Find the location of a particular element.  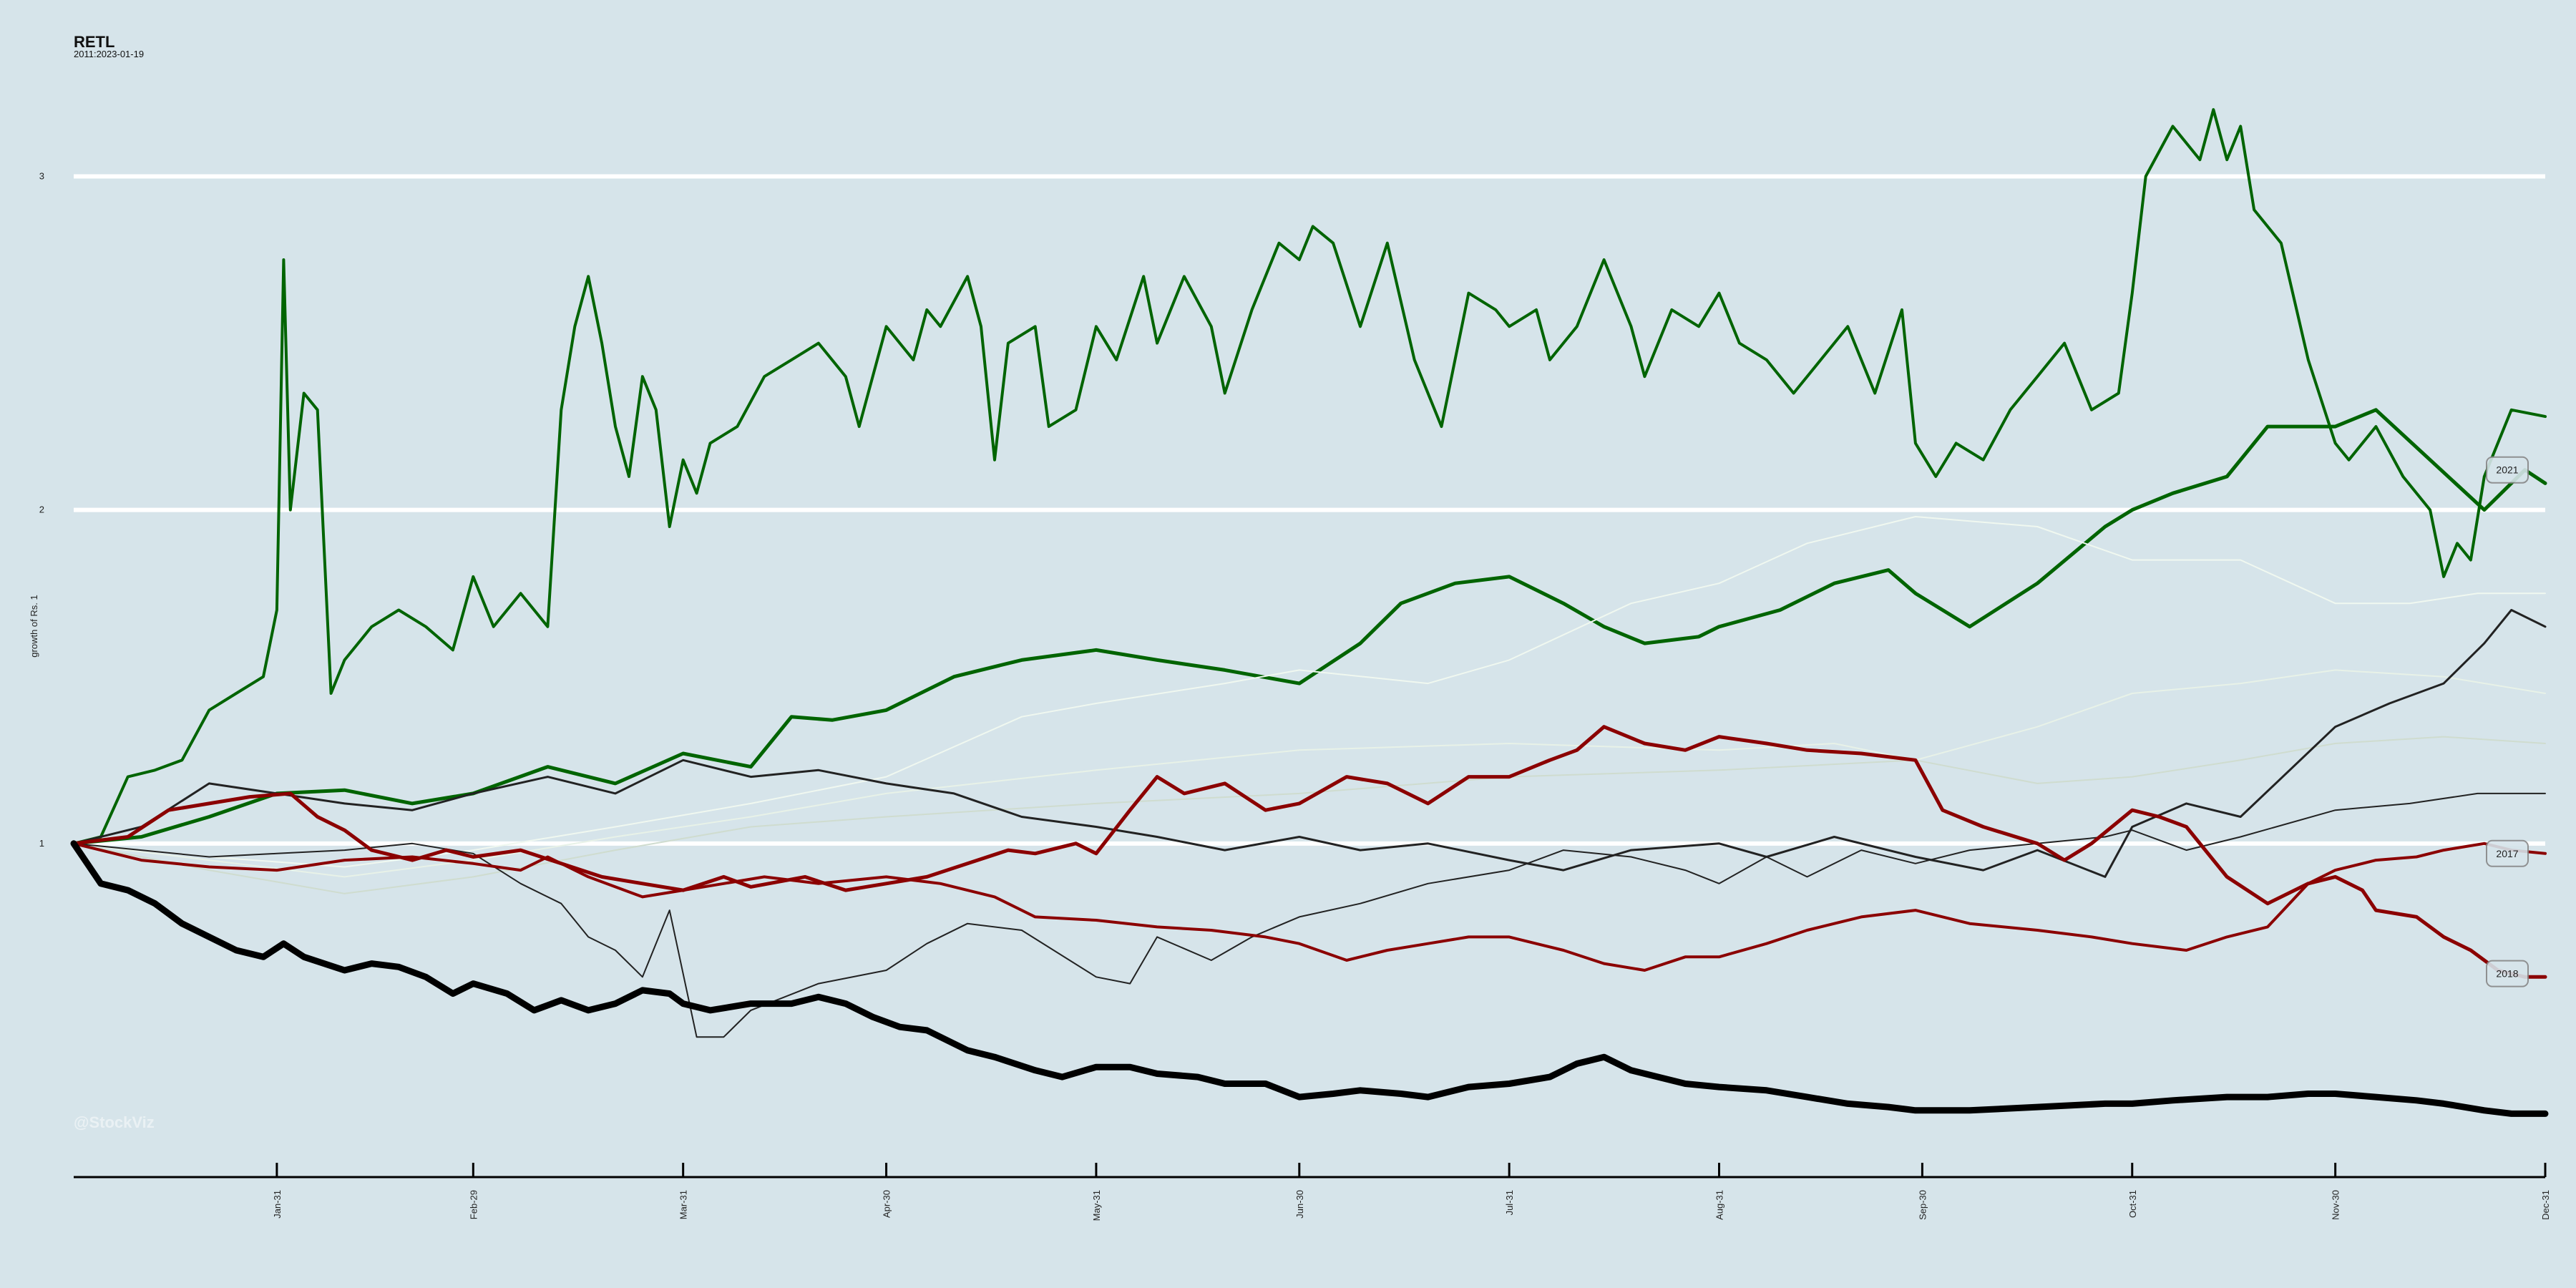

x-tick-label: Sep-30 is located at coordinates (1922, 1205).